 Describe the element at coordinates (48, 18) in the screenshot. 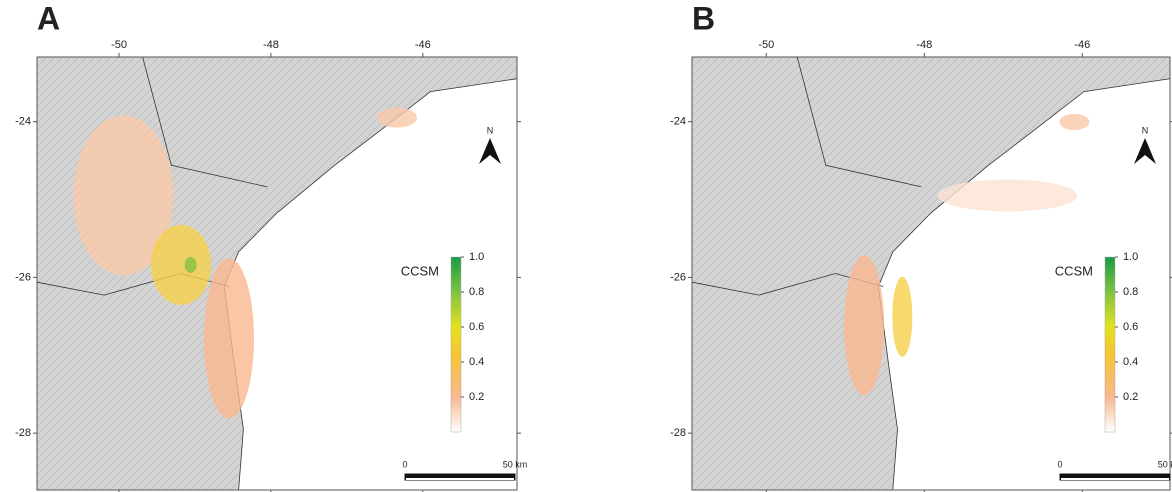

I see `panel-label: A` at that location.